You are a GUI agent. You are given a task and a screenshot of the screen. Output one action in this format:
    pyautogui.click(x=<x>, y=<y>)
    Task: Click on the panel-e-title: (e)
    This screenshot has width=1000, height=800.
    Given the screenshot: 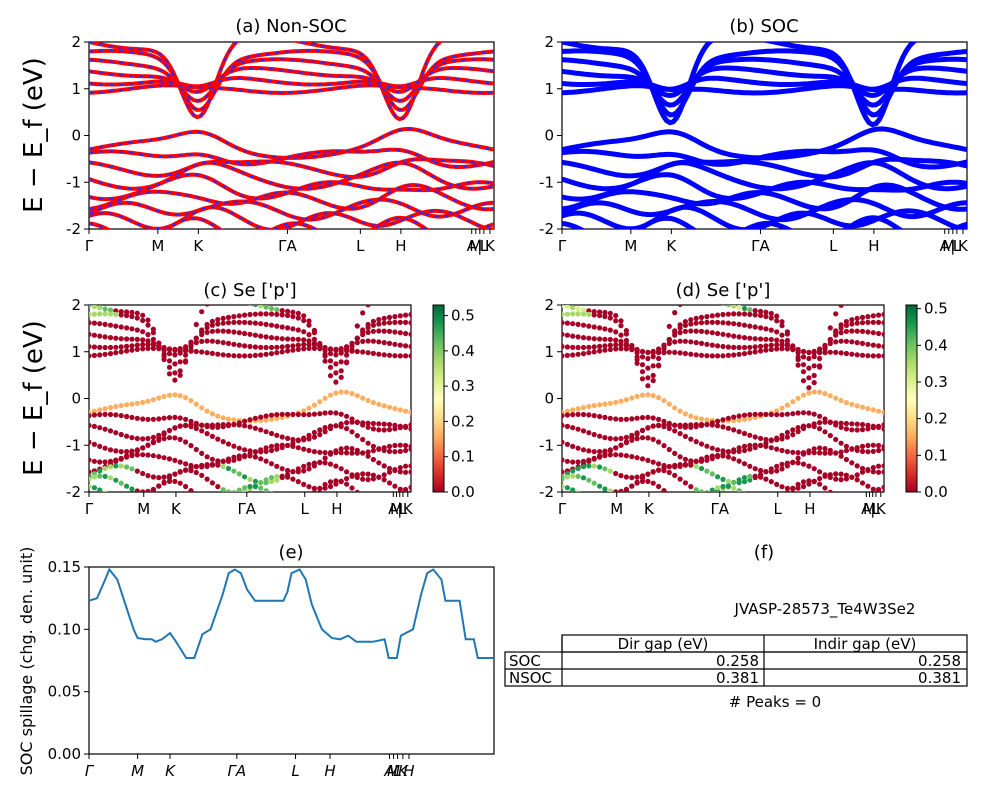 What is the action you would take?
    pyautogui.click(x=290, y=552)
    